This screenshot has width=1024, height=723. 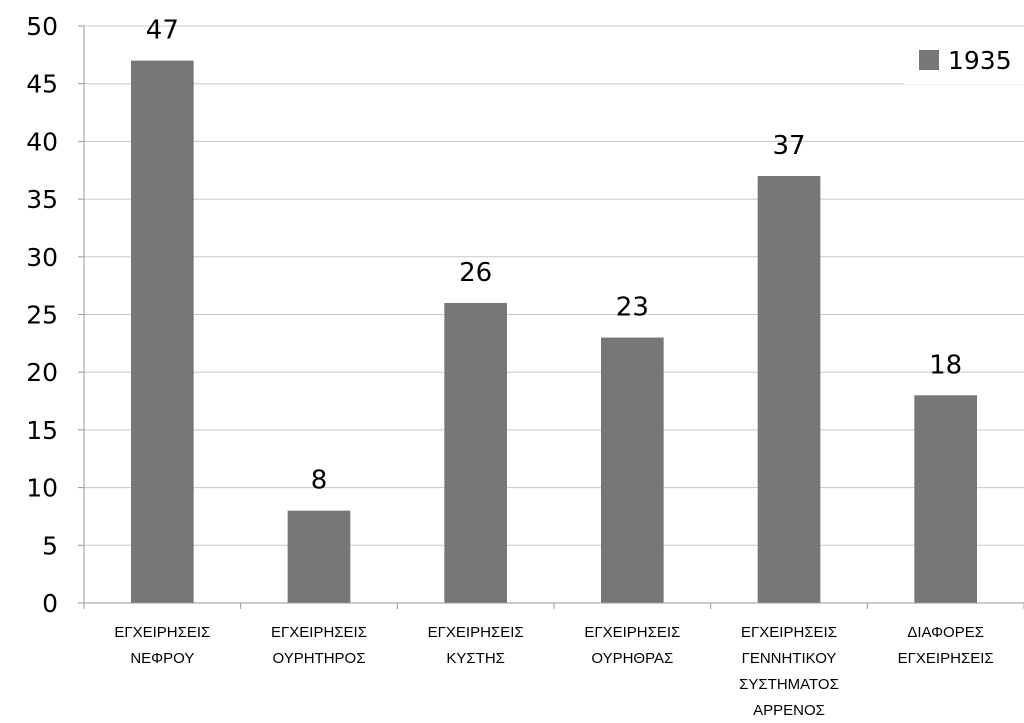 What do you see at coordinates (789, 684) in the screenshot?
I see `x-tick-label: ΣΥΣΤΗΜΑΤΟΣ` at bounding box center [789, 684].